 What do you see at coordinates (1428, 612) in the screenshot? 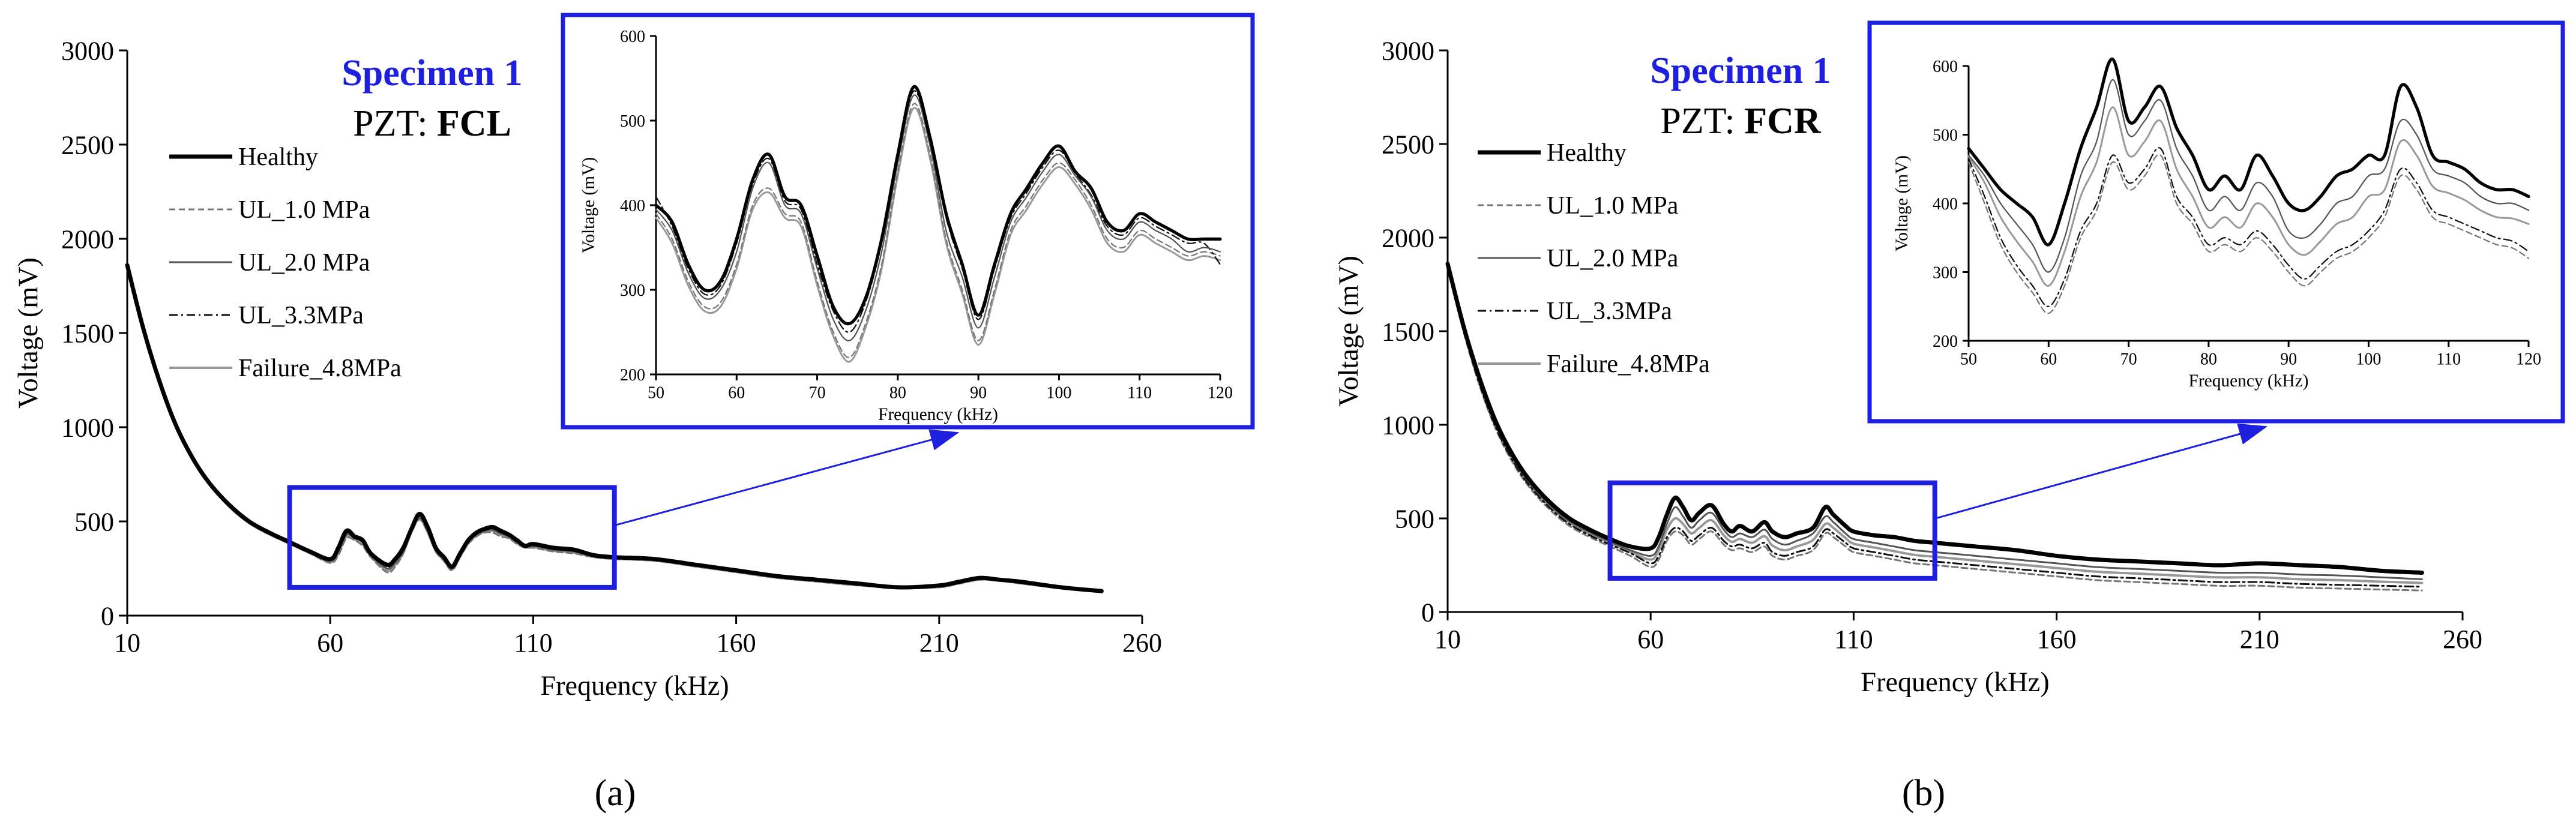
I see `panel-b-y-tick-label: 0` at bounding box center [1428, 612].